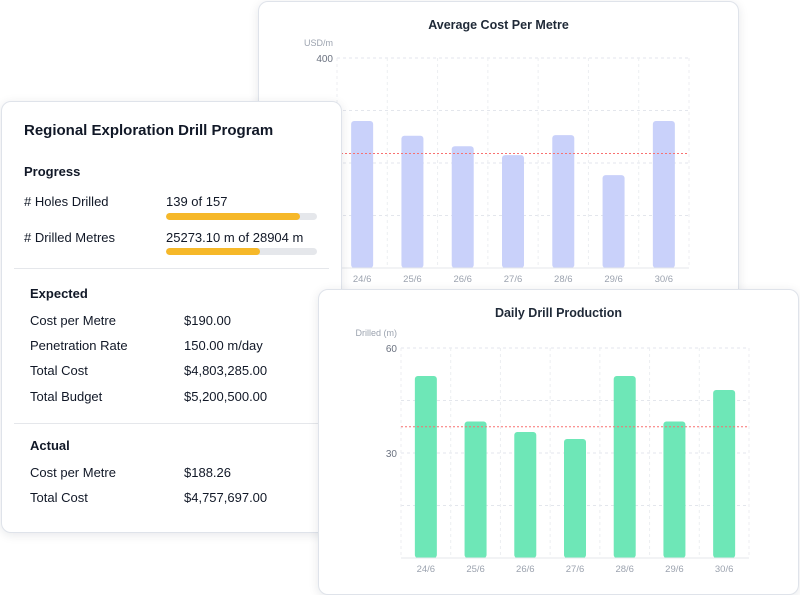  I want to click on cost-x-tick-label: 28/6, so click(563, 279).